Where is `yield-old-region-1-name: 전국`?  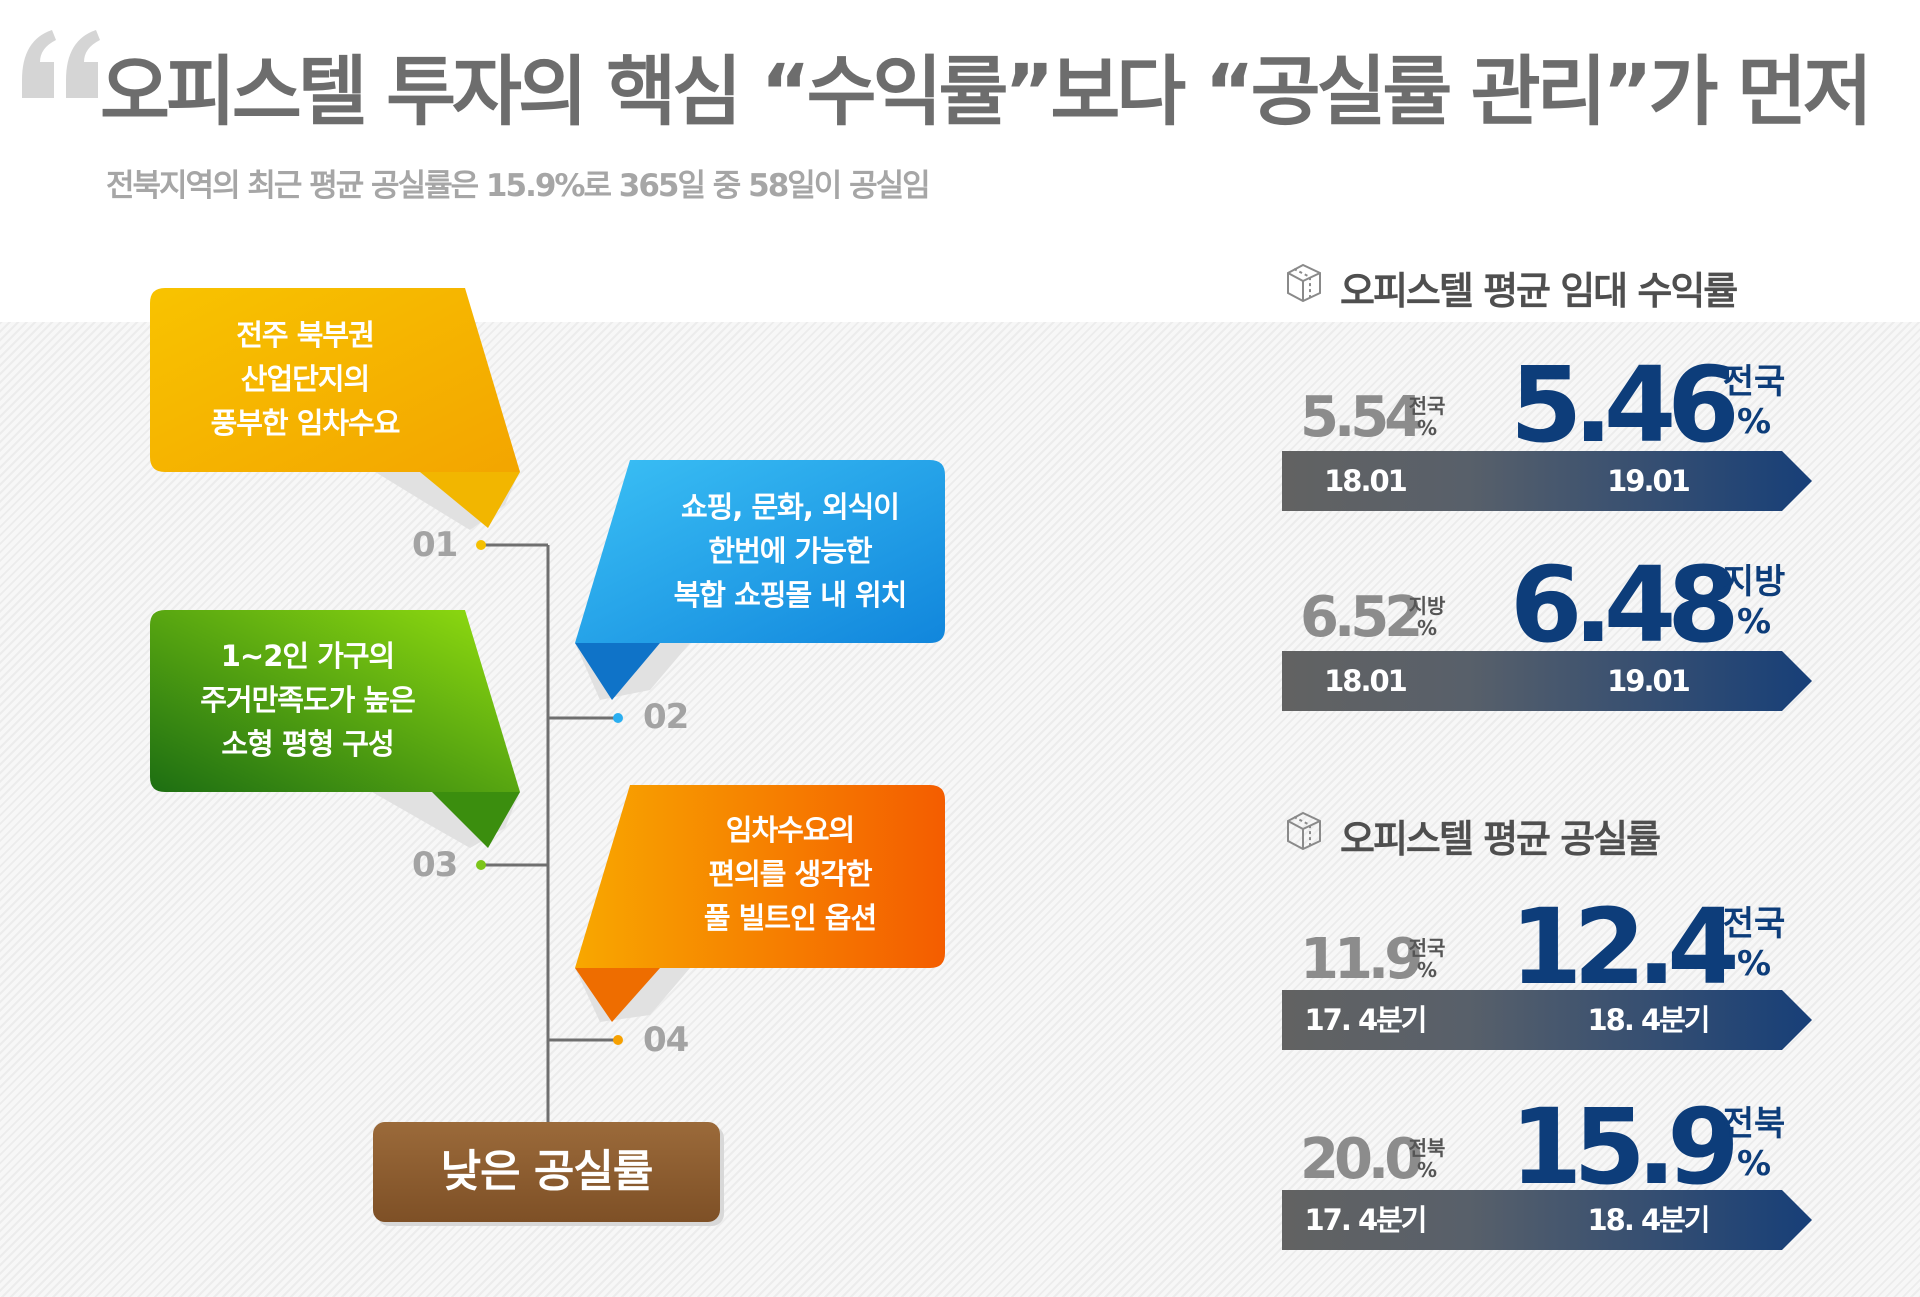
yield-old-region-1-name: 전국 is located at coordinates (1427, 406).